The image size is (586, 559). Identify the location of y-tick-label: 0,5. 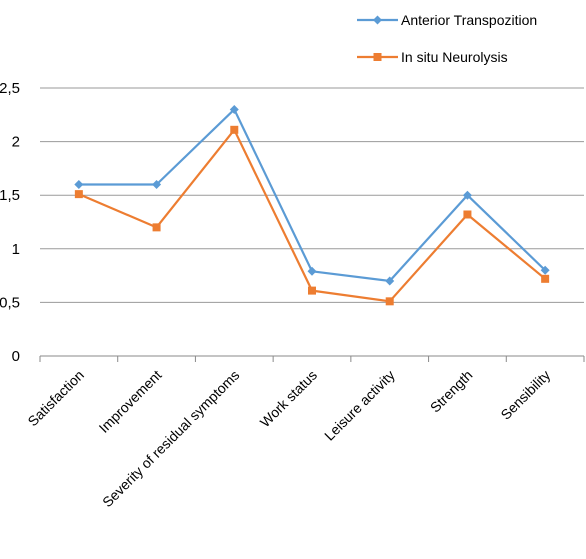
(10, 302).